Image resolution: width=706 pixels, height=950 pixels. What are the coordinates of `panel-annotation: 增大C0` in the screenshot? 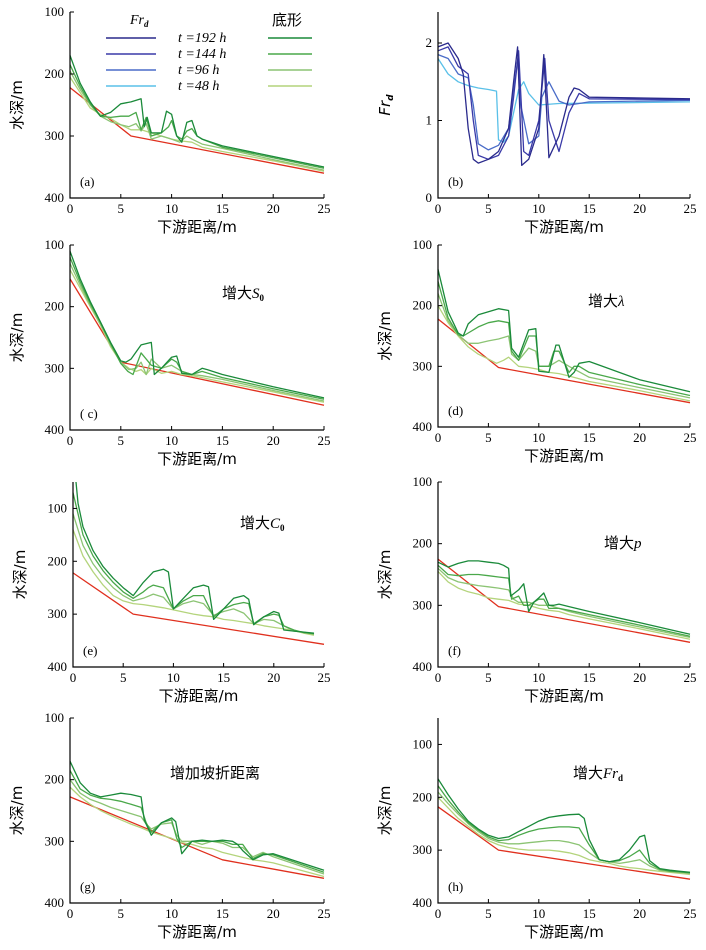 It's located at (262, 523).